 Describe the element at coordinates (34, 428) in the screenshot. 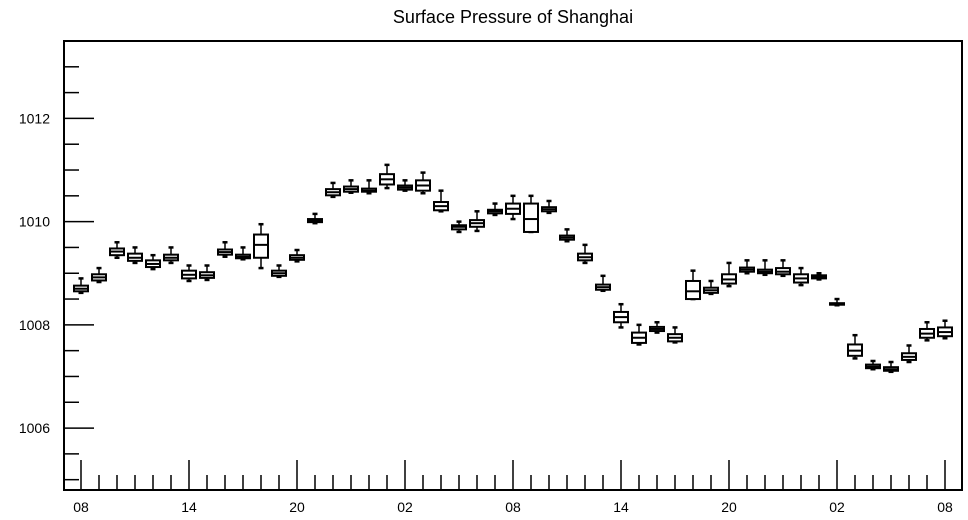

I see `y-tick-label: 1006` at that location.